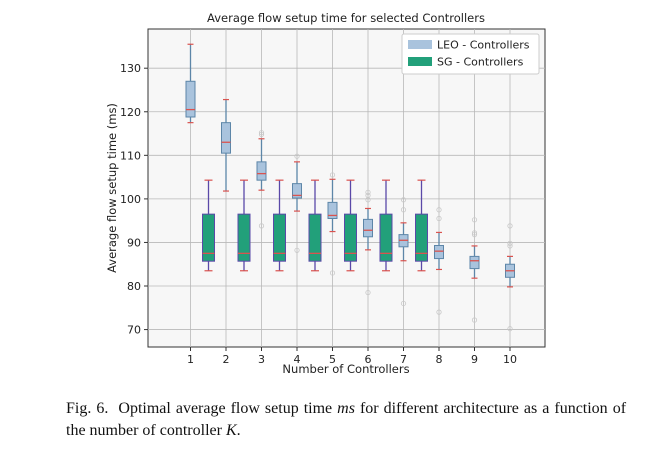 The height and width of the screenshot is (453, 657). Describe the element at coordinates (297, 359) in the screenshot. I see `x-tick-label: 4` at that location.